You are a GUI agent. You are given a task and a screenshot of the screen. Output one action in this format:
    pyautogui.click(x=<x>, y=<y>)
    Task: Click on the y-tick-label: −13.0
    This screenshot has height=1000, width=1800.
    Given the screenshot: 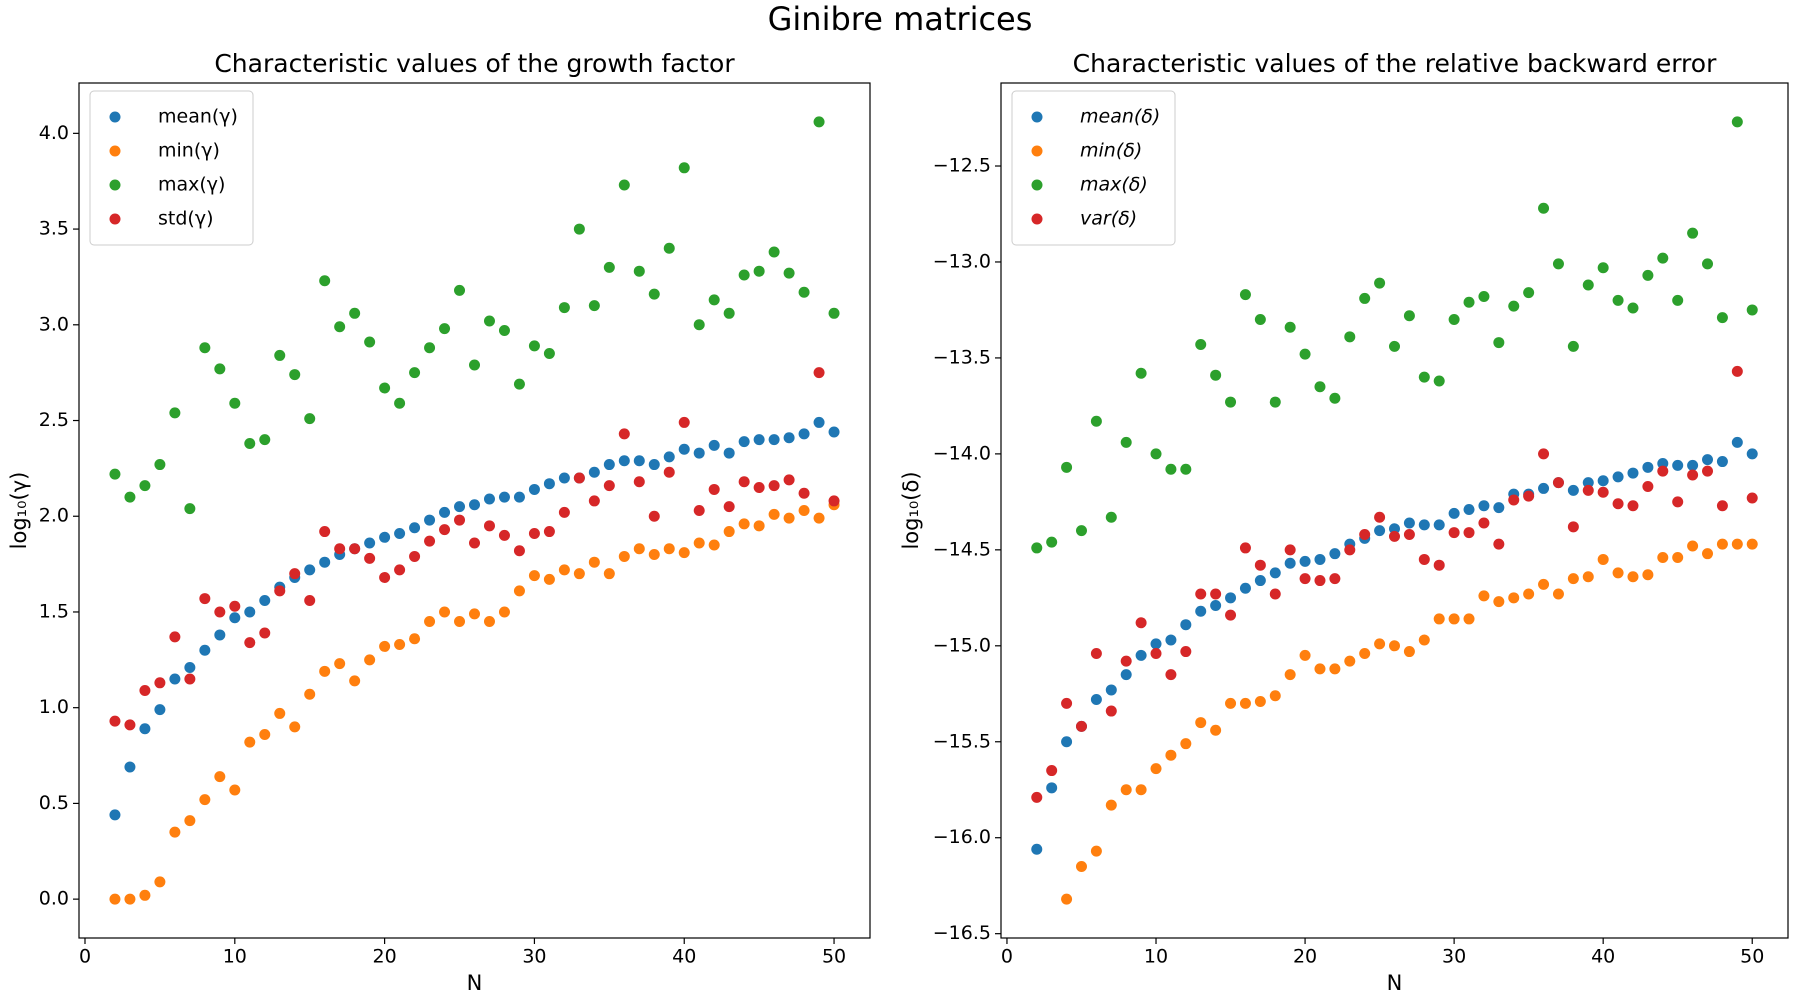 What is the action you would take?
    pyautogui.click(x=962, y=261)
    